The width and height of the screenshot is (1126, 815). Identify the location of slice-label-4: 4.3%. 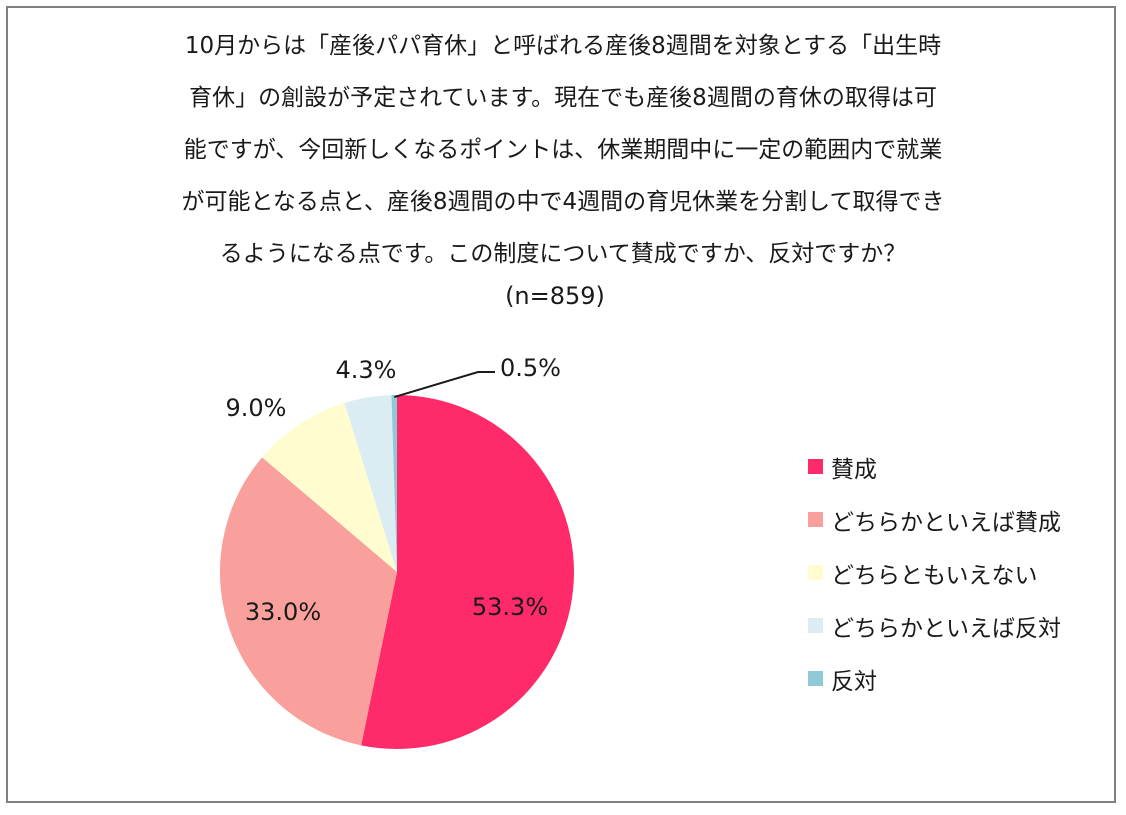
(366, 370).